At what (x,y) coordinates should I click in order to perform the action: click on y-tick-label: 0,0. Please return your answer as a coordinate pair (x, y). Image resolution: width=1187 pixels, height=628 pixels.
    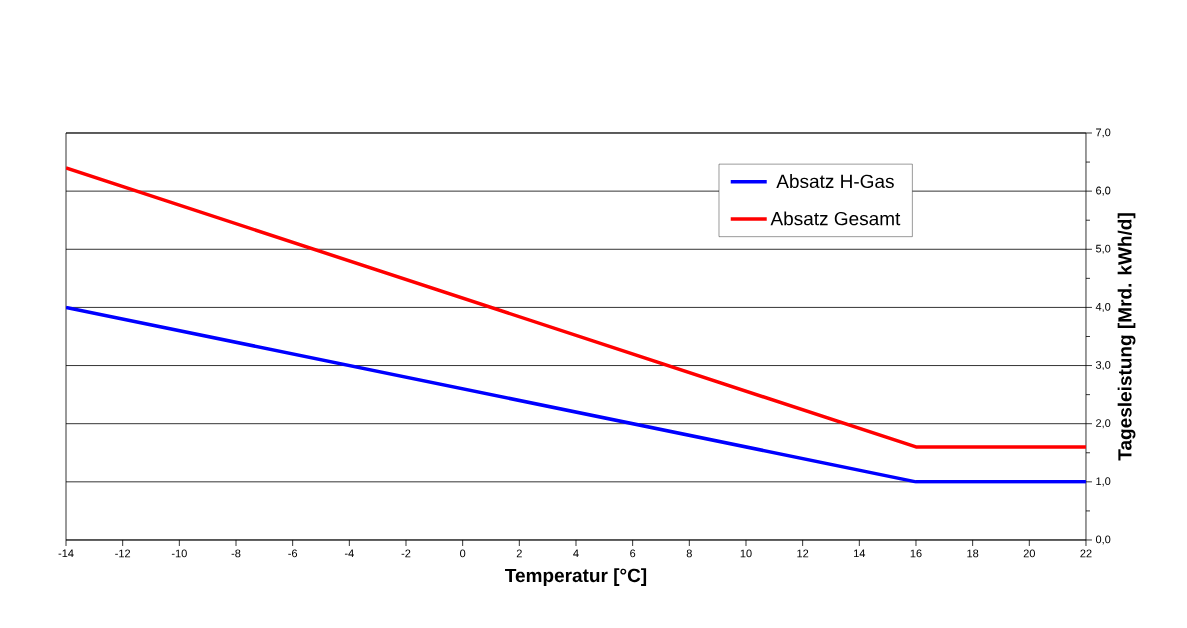
    Looking at the image, I should click on (1103, 540).